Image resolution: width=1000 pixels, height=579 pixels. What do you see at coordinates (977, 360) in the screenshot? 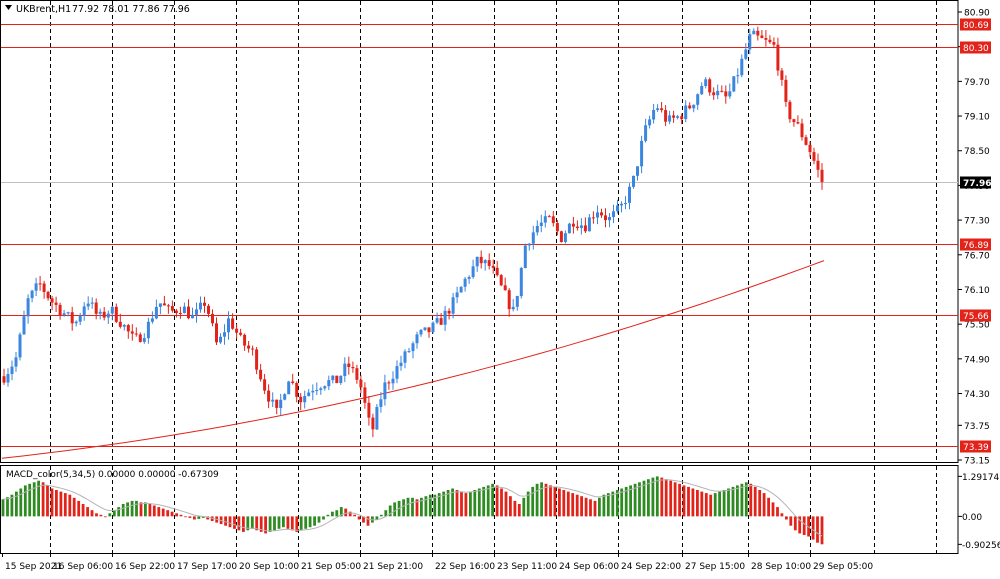
I see `y-tick-label: 74.90` at bounding box center [977, 360].